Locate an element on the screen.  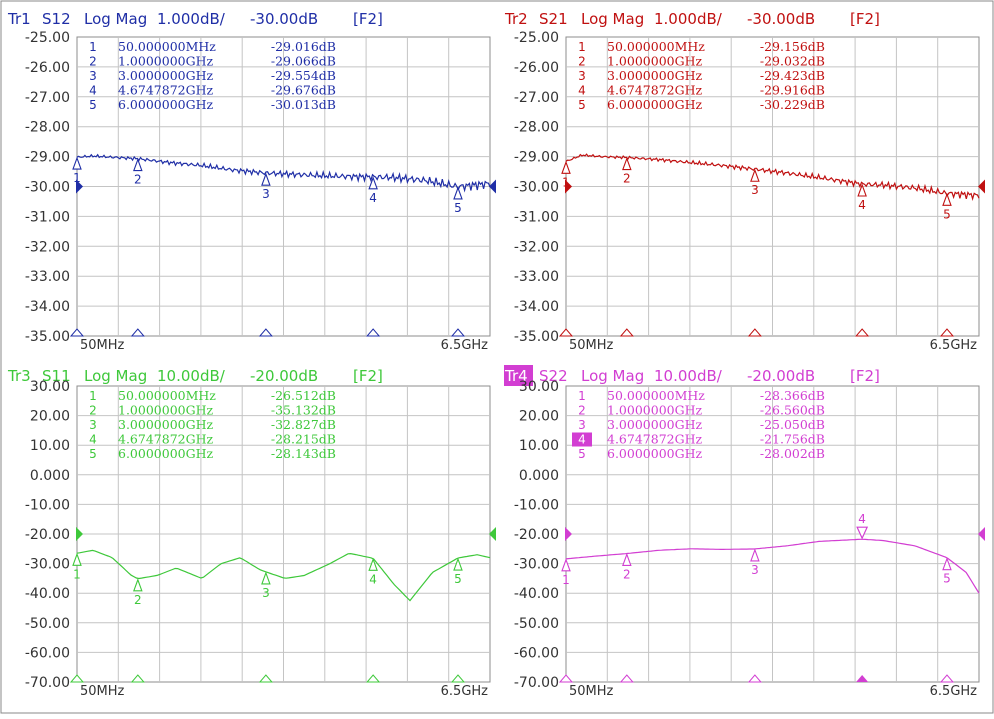
trace-header-tr1: Tr1 S12 Log Mag 1.000dB/ -30.00dB [F2] is located at coordinates (195, 19).